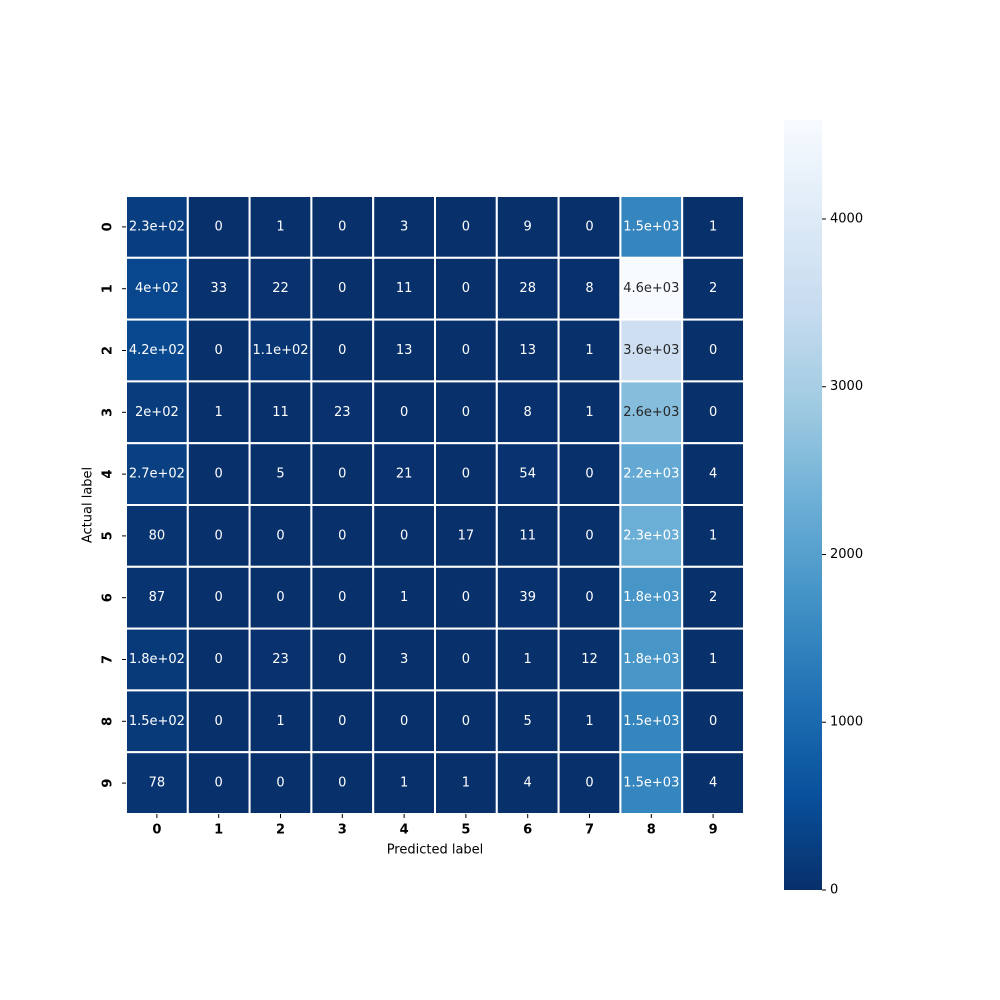 The width and height of the screenshot is (1000, 1000). What do you see at coordinates (404, 350) in the screenshot?
I see `cell-label: 13` at bounding box center [404, 350].